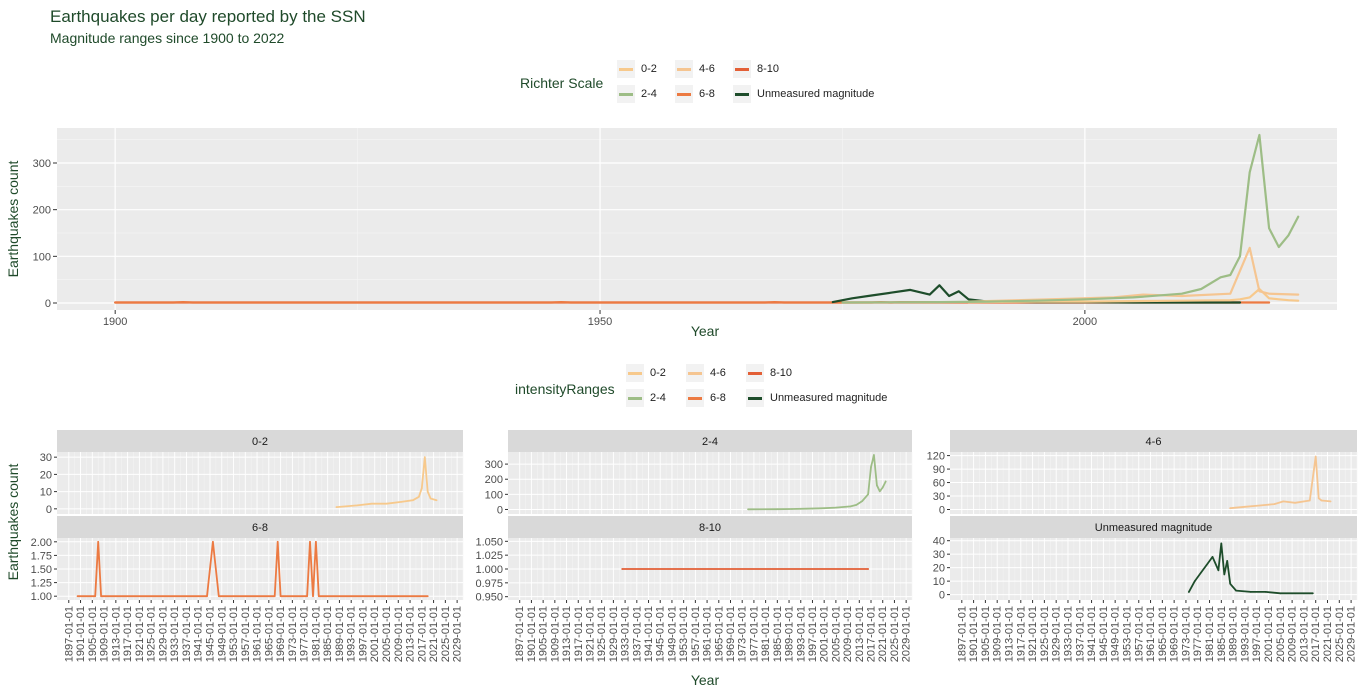 Image resolution: width=1366 pixels, height=695 pixels. I want to click on facet-0-2: 0-2 0 10 20 30, so click(252, 473).